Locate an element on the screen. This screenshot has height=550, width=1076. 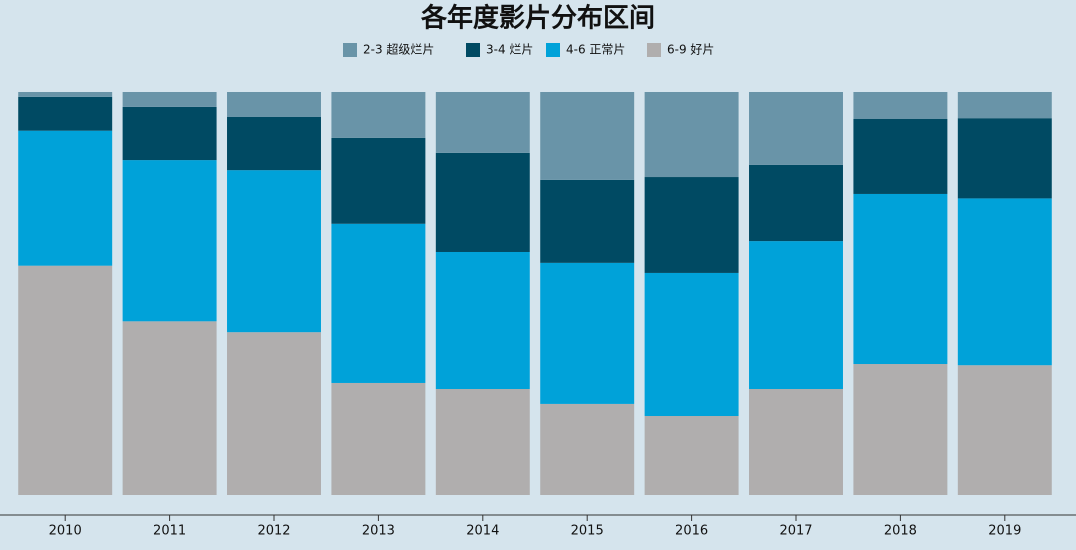
x-tick-label: 2010 is located at coordinates (65, 531).